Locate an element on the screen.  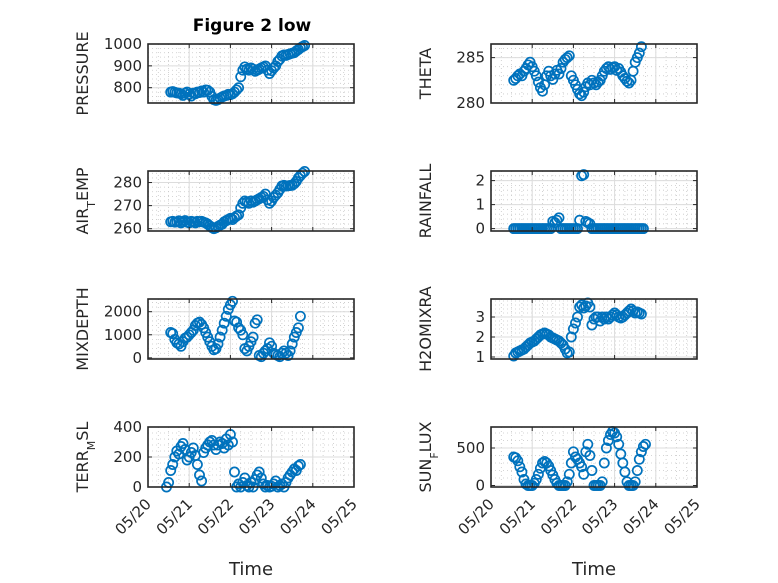
subplot-row2-right: 0 1 2 RAINFALL is located at coordinates (557, 201).